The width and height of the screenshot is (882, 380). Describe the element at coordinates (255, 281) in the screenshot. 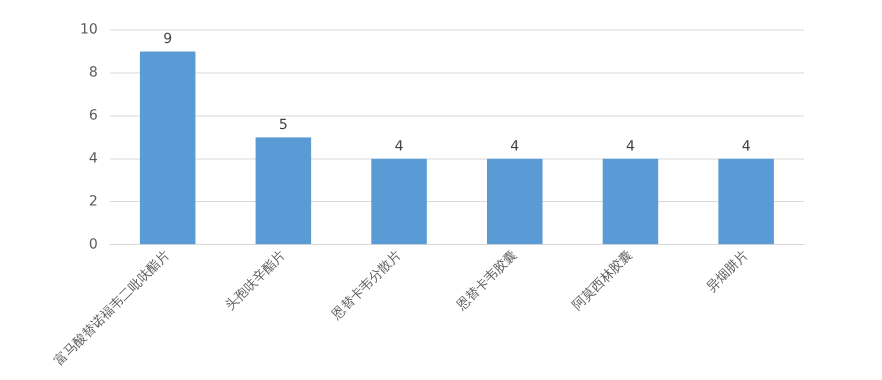

I see `x-tick-label: 头孢呋辛酯片` at that location.